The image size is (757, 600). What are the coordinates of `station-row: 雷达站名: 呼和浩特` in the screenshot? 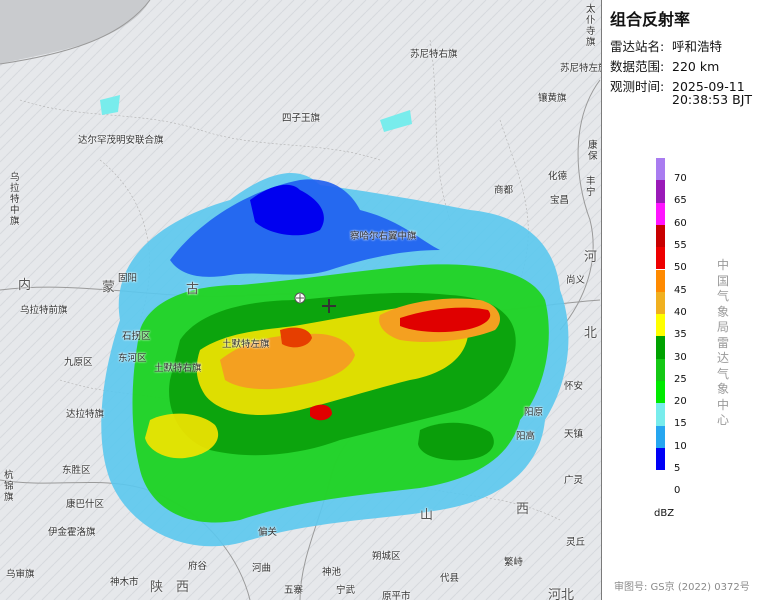 It's located at (666, 45).